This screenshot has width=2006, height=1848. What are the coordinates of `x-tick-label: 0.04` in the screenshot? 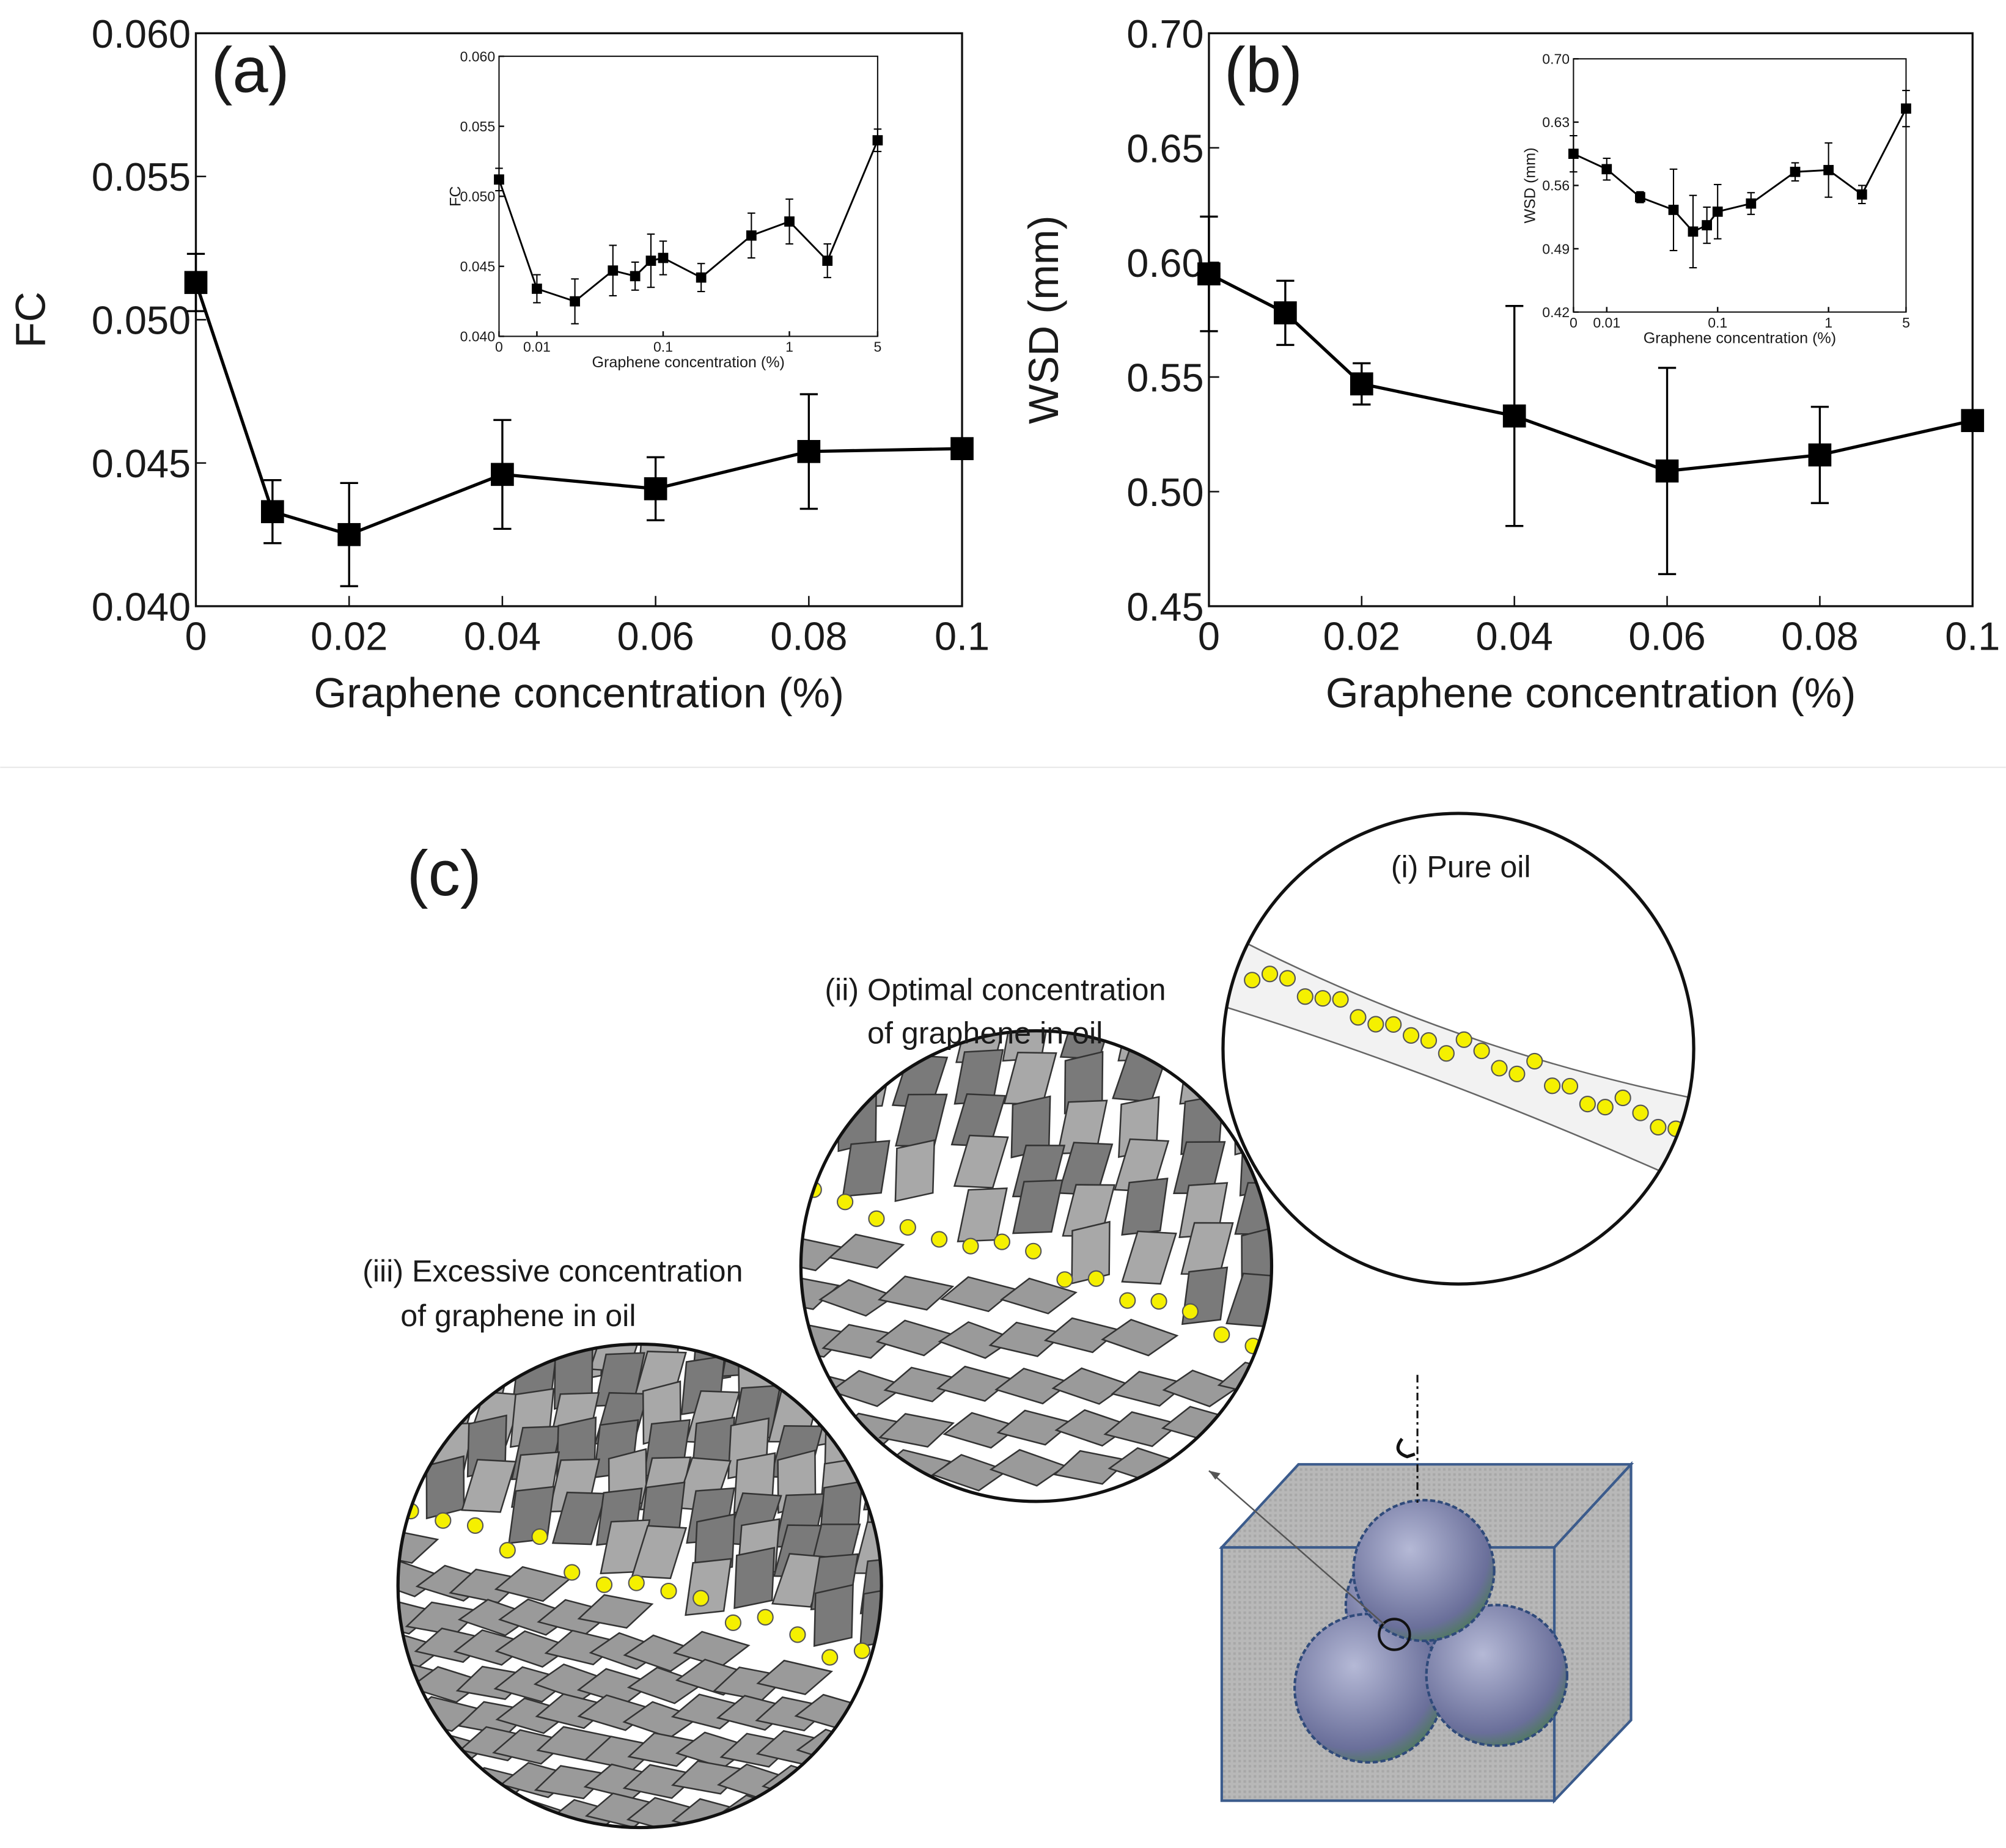 It's located at (502, 636).